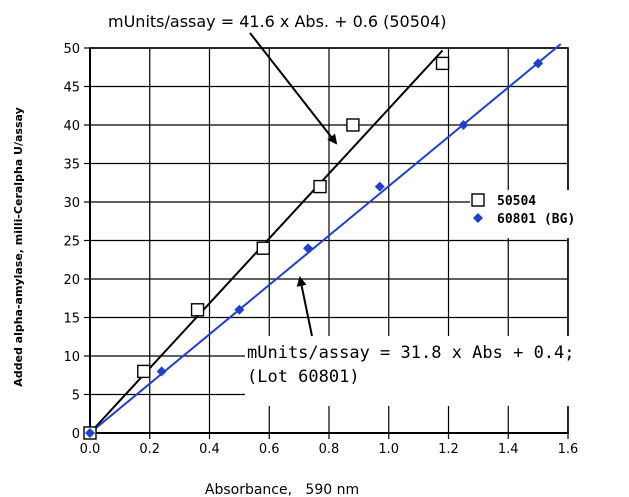 The height and width of the screenshot is (497, 629). I want to click on x-tick-label: 0.6, so click(269, 449).